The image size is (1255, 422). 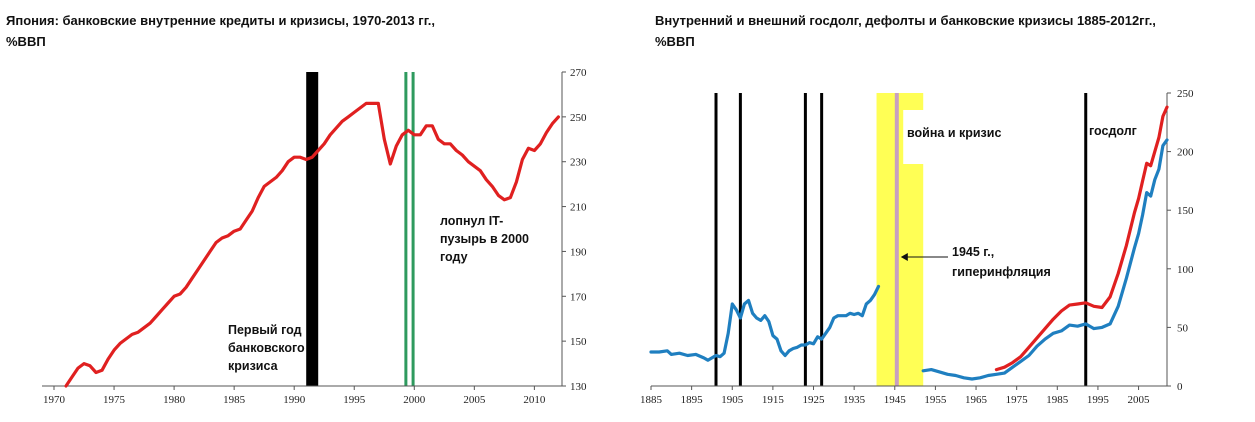 I want to click on x-tick-label: 1925, so click(x=814, y=400).